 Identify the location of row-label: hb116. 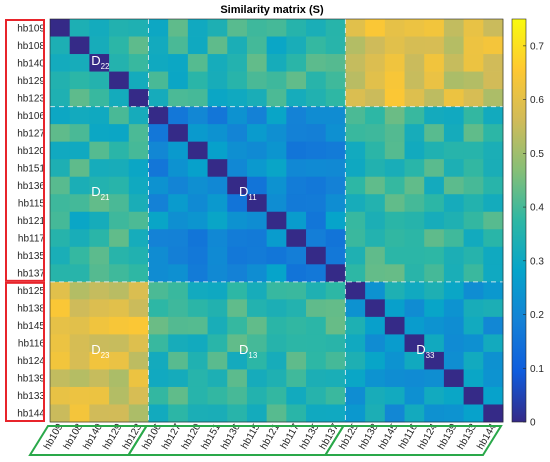
(32, 344).